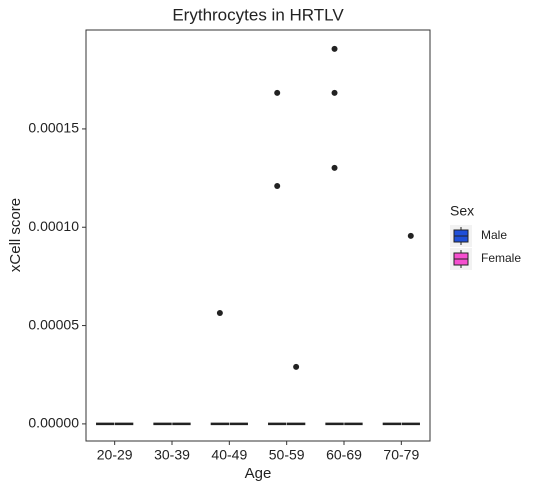  What do you see at coordinates (462, 211) in the screenshot?
I see `legend-title: Sex` at bounding box center [462, 211].